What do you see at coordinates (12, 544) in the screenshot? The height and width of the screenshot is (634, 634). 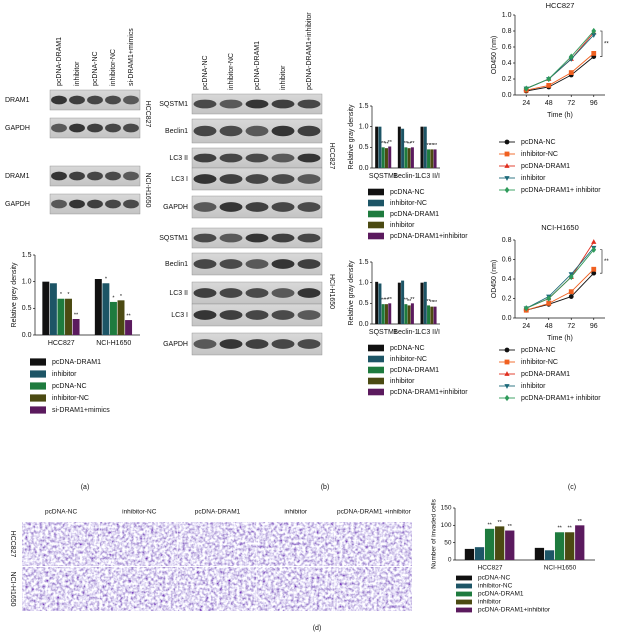 I see `row-label: HCC827` at bounding box center [12, 544].